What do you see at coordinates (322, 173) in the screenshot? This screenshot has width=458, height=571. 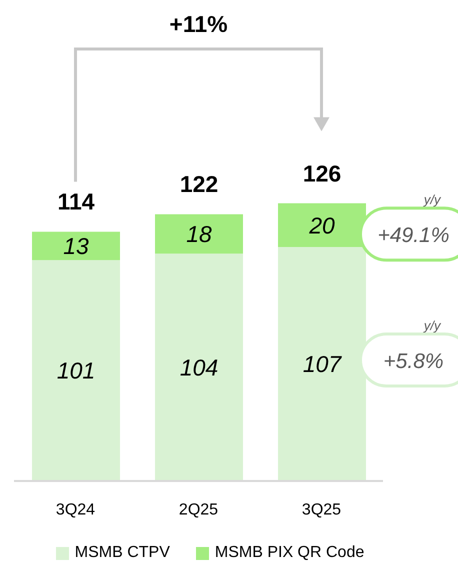 I see `total-label: 126` at bounding box center [322, 173].